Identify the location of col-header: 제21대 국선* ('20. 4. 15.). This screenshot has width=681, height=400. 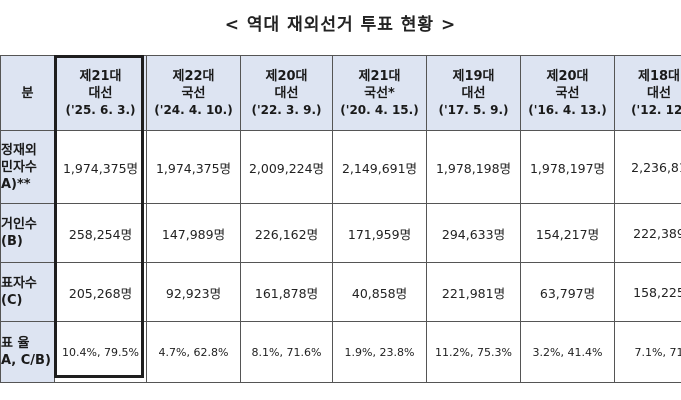
(379, 93).